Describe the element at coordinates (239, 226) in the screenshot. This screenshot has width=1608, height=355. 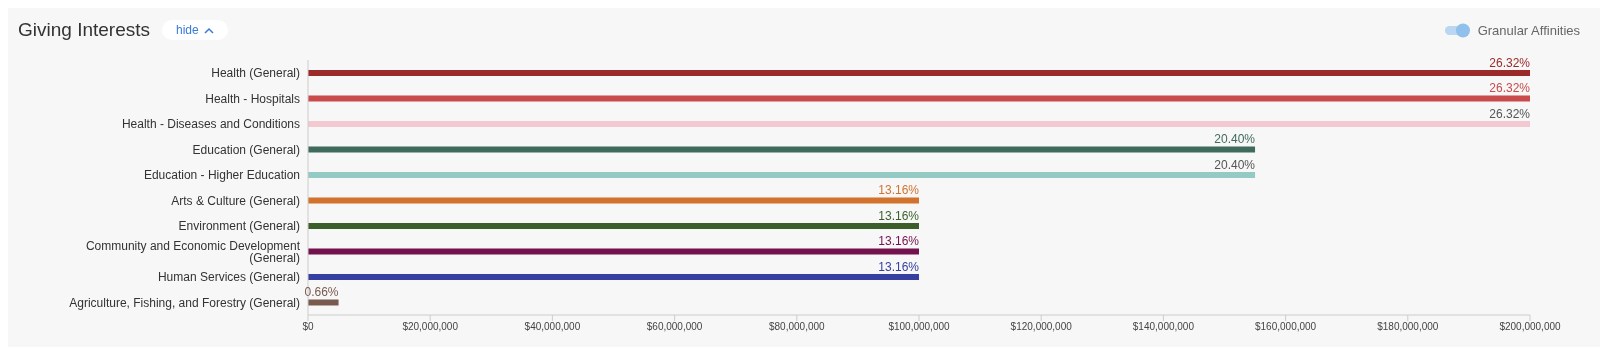
I see `y-tick-label: Environment (General)` at that location.